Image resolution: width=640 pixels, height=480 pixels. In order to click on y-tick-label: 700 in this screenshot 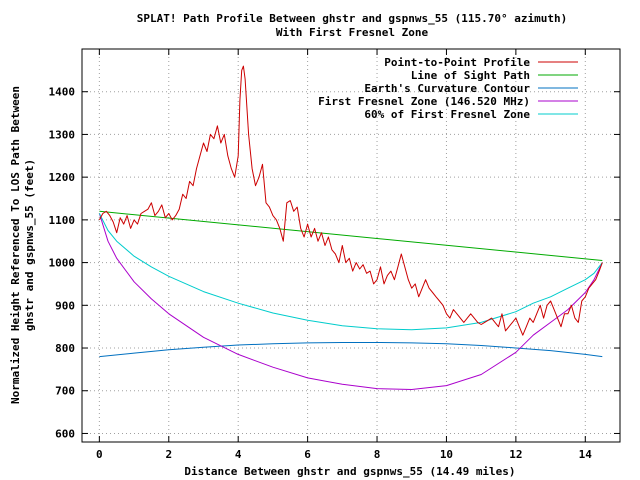, I will do `click(65, 391)`.